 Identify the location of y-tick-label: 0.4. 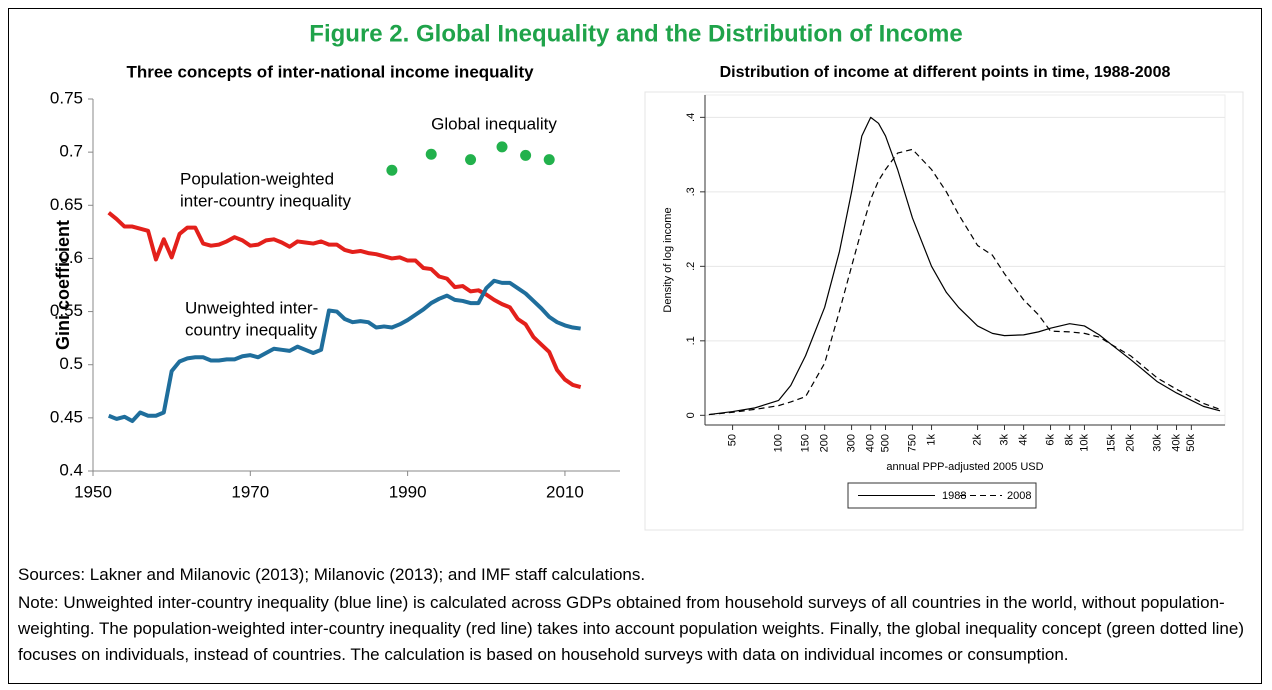
(71, 469).